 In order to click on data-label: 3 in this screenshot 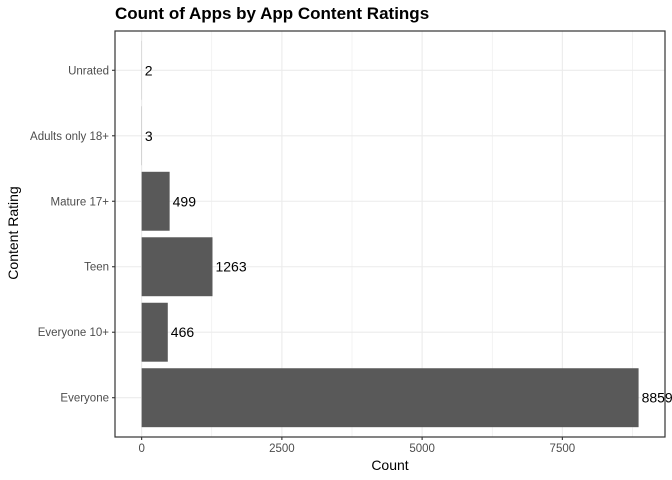, I will do `click(149, 136)`.